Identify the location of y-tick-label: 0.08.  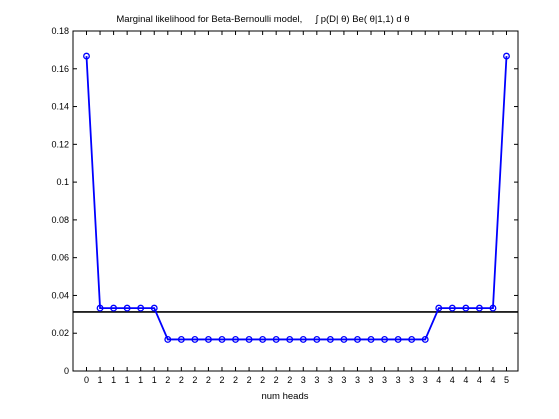
(60, 220).